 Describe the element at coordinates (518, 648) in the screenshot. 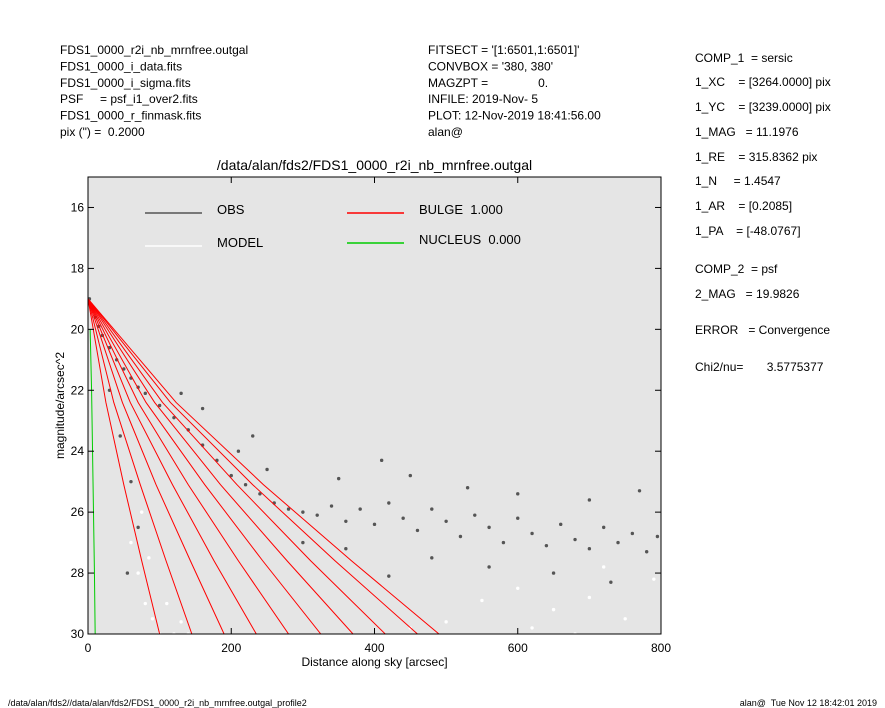

I see `x-tick-label: 600` at that location.